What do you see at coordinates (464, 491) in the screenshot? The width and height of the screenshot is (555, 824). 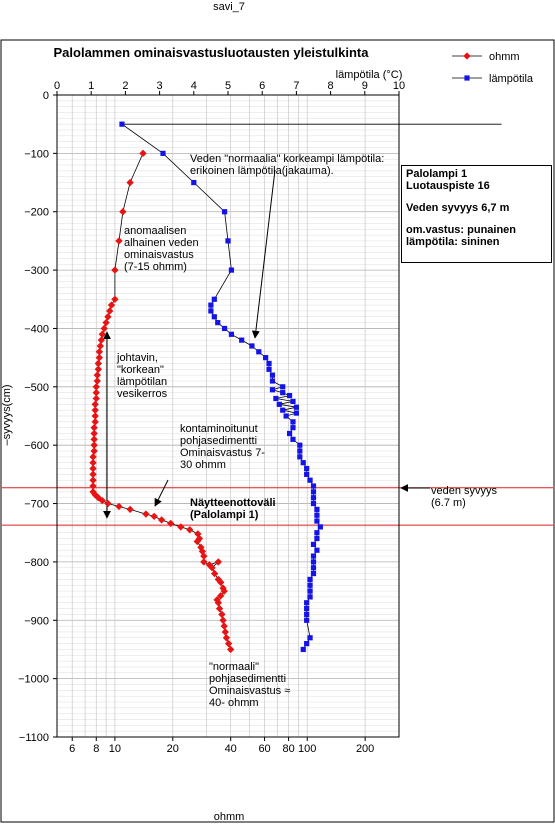 I see `note-veden-syvyys-line: veden syvyys` at bounding box center [464, 491].